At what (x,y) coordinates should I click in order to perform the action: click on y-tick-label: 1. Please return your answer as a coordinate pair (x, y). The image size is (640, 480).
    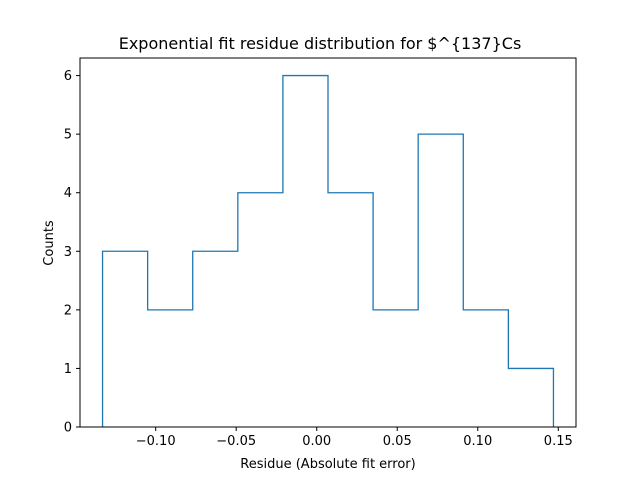
    Looking at the image, I should click on (68, 369).